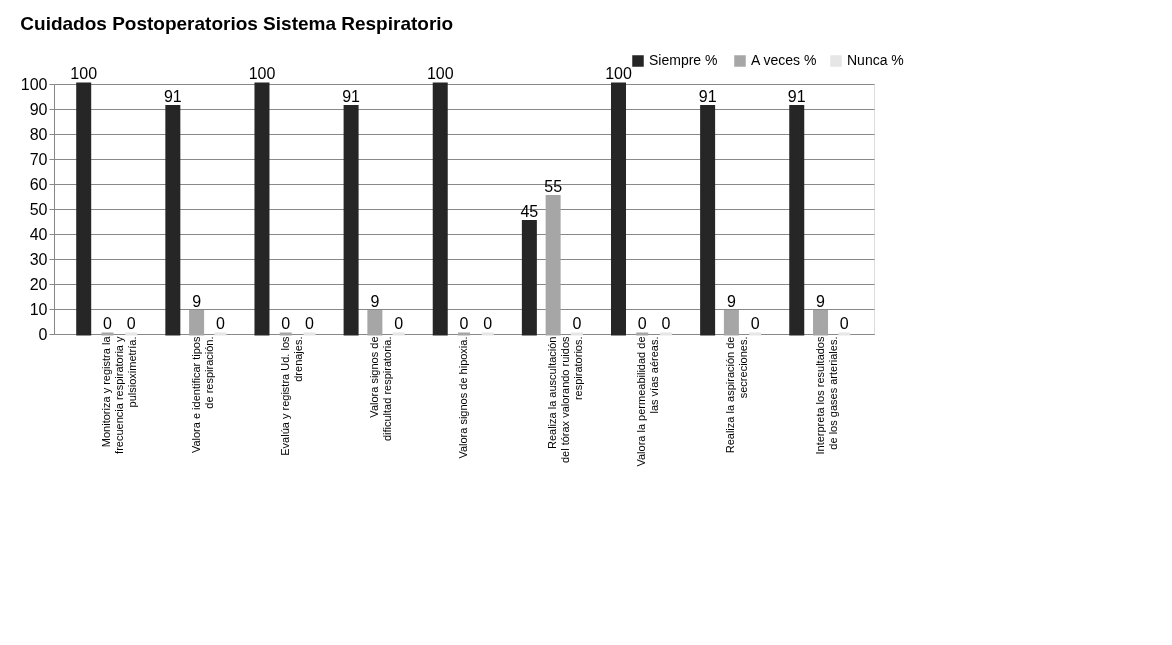  What do you see at coordinates (237, 23) in the screenshot?
I see `chart-title: Cuidados Postoperatorios Sistema Respiratorio` at bounding box center [237, 23].